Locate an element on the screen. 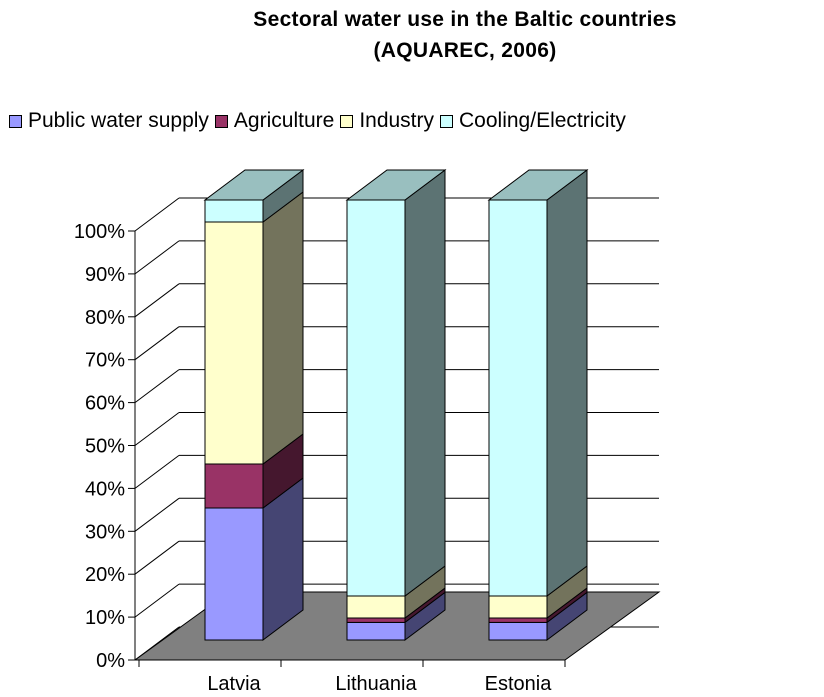 The width and height of the screenshot is (824, 697). bar-top-estonia is located at coordinates (538, 185).